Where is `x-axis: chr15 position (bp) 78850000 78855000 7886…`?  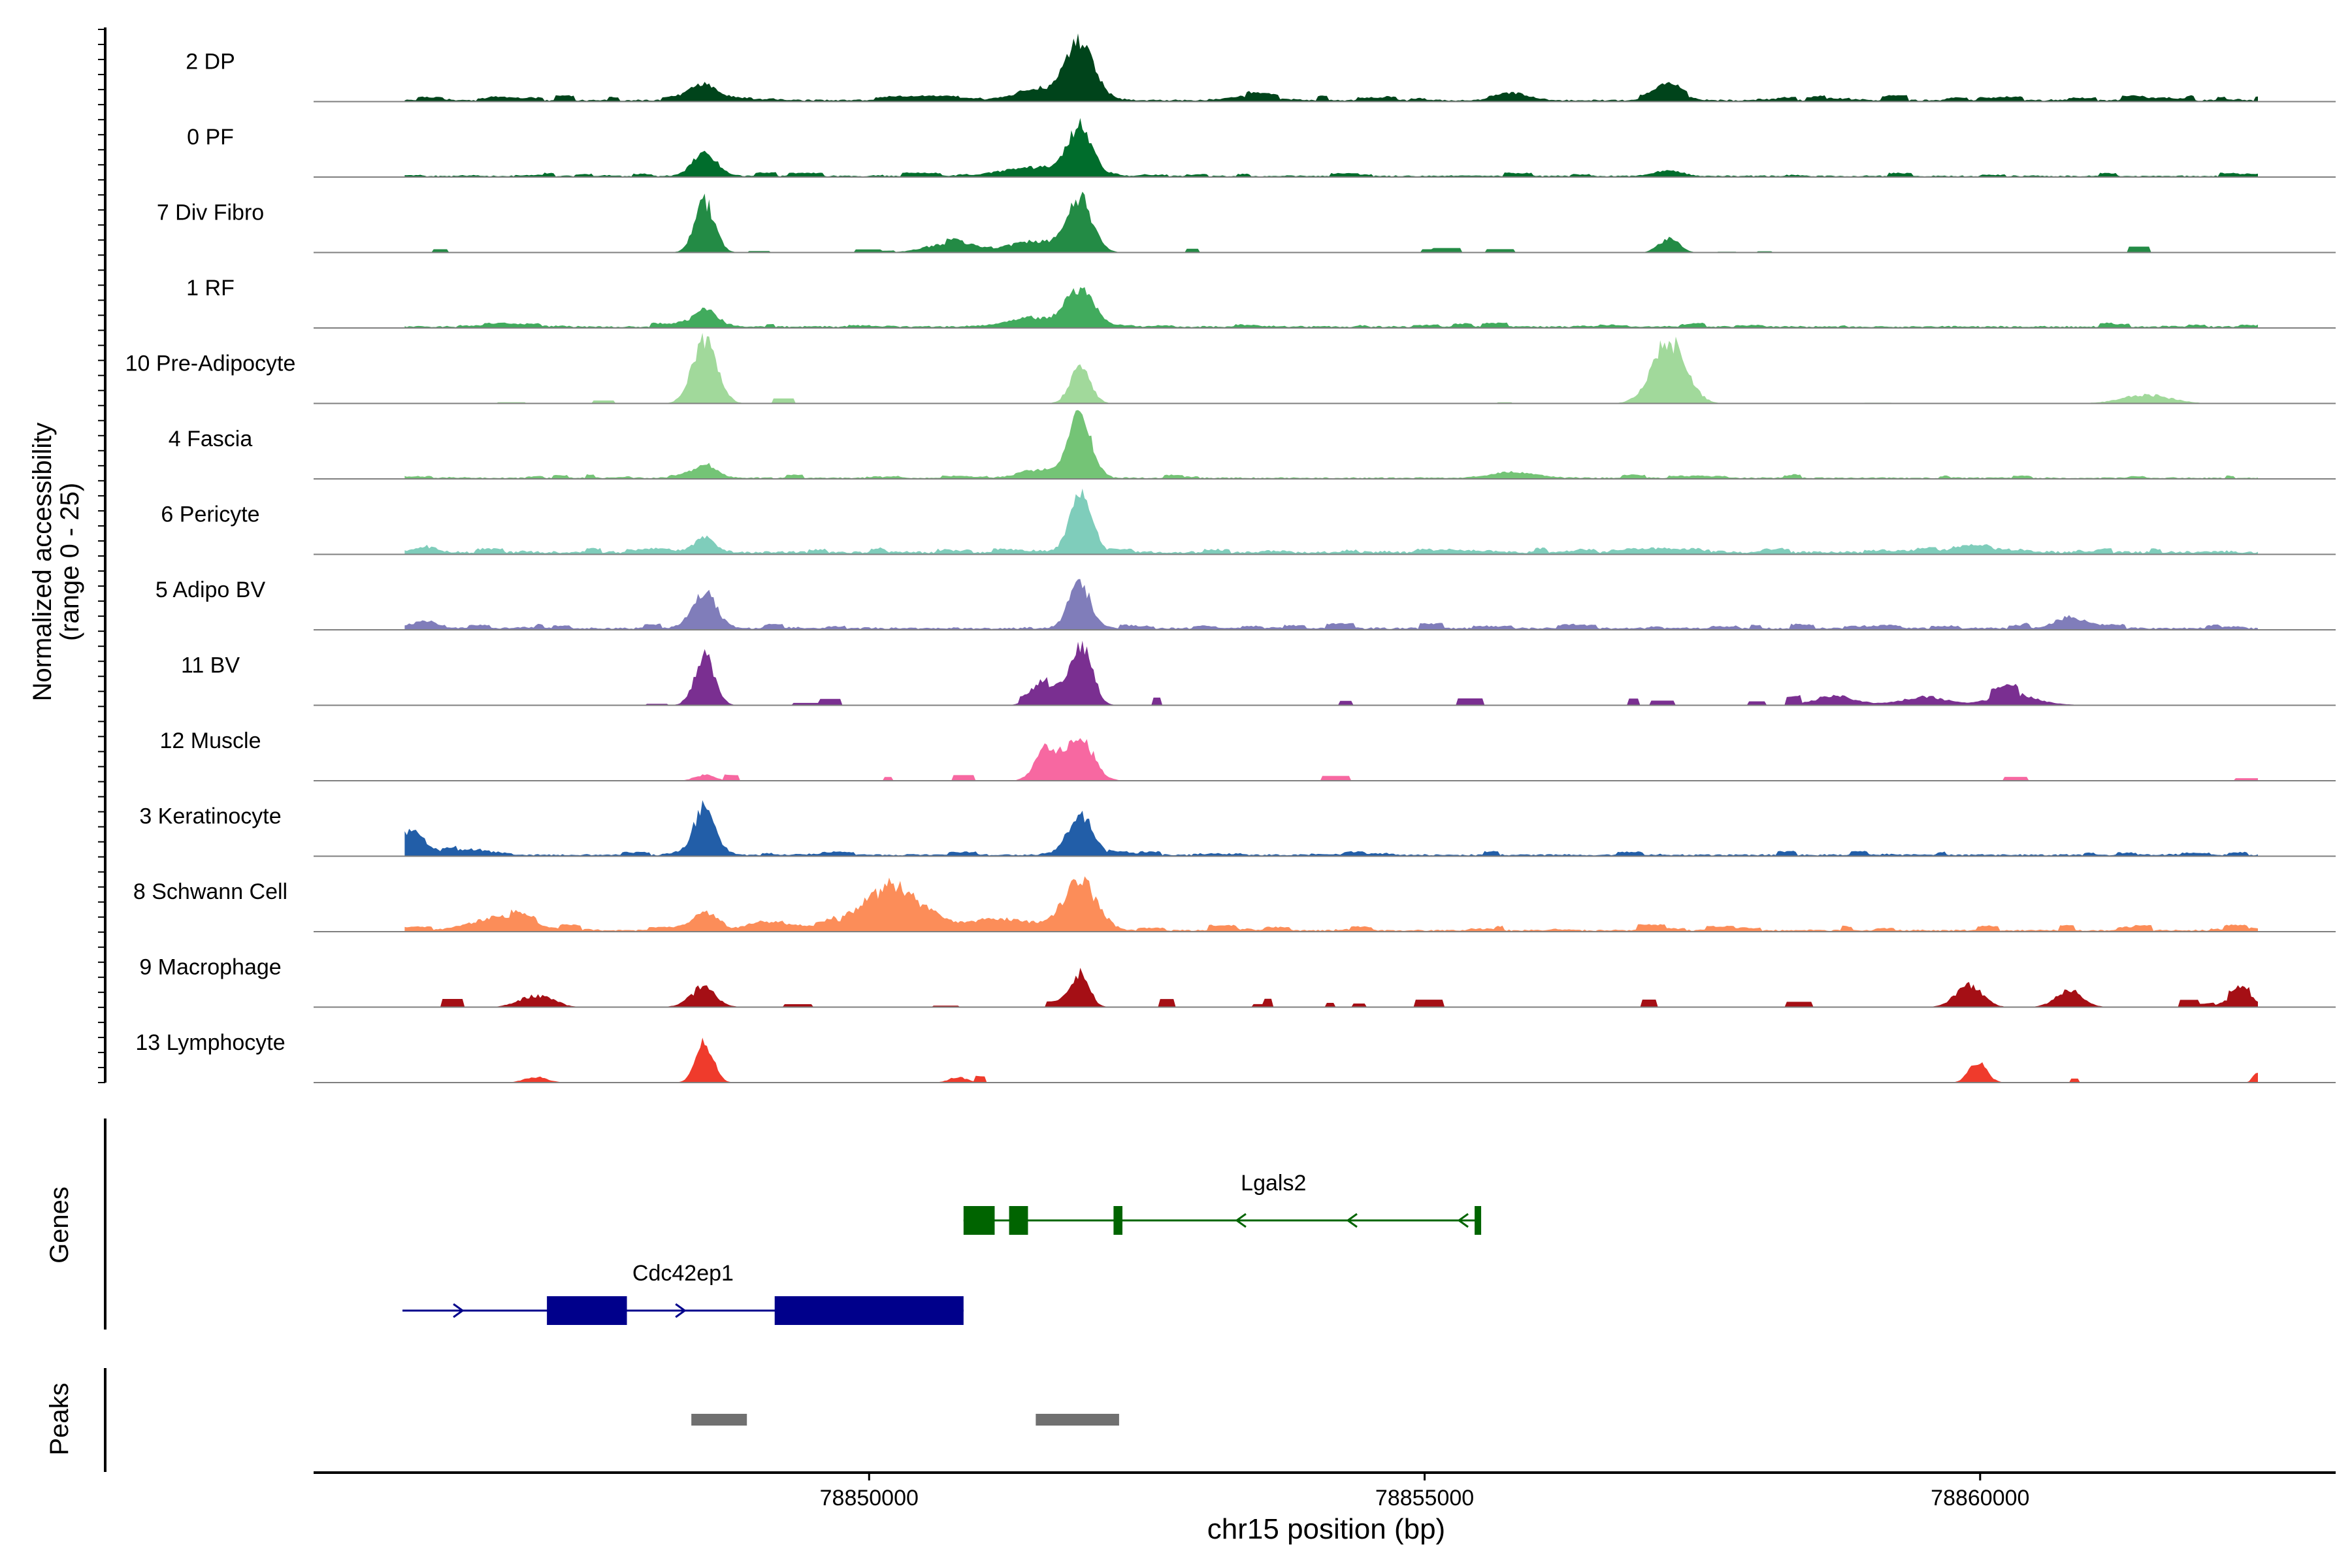 x-axis: chr15 position (bp) 78850000 78855000 7886… is located at coordinates (1325, 1508).